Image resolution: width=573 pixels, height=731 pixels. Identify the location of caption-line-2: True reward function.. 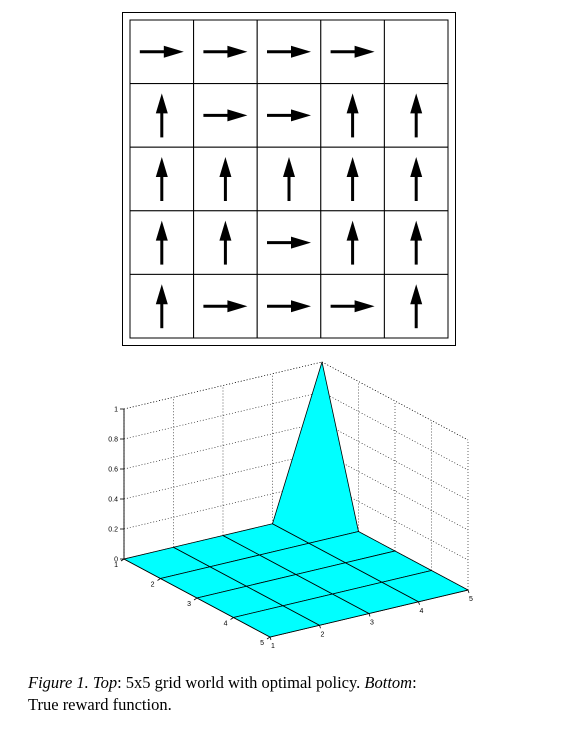
(100, 704).